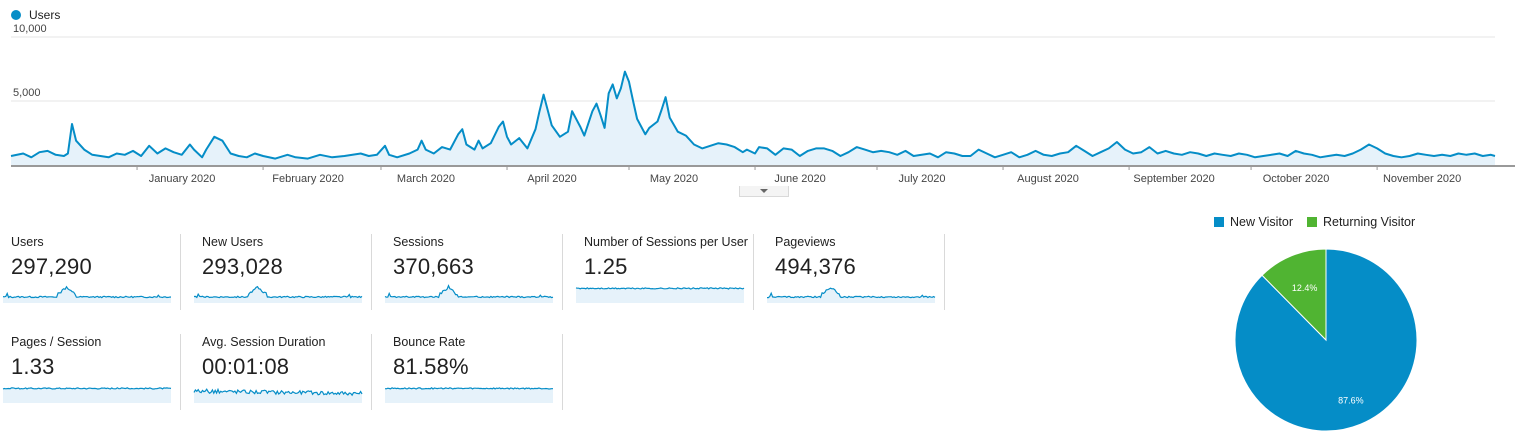 The width and height of the screenshot is (1529, 441). Describe the element at coordinates (674, 179) in the screenshot. I see `x-tick-label: May 2020` at that location.